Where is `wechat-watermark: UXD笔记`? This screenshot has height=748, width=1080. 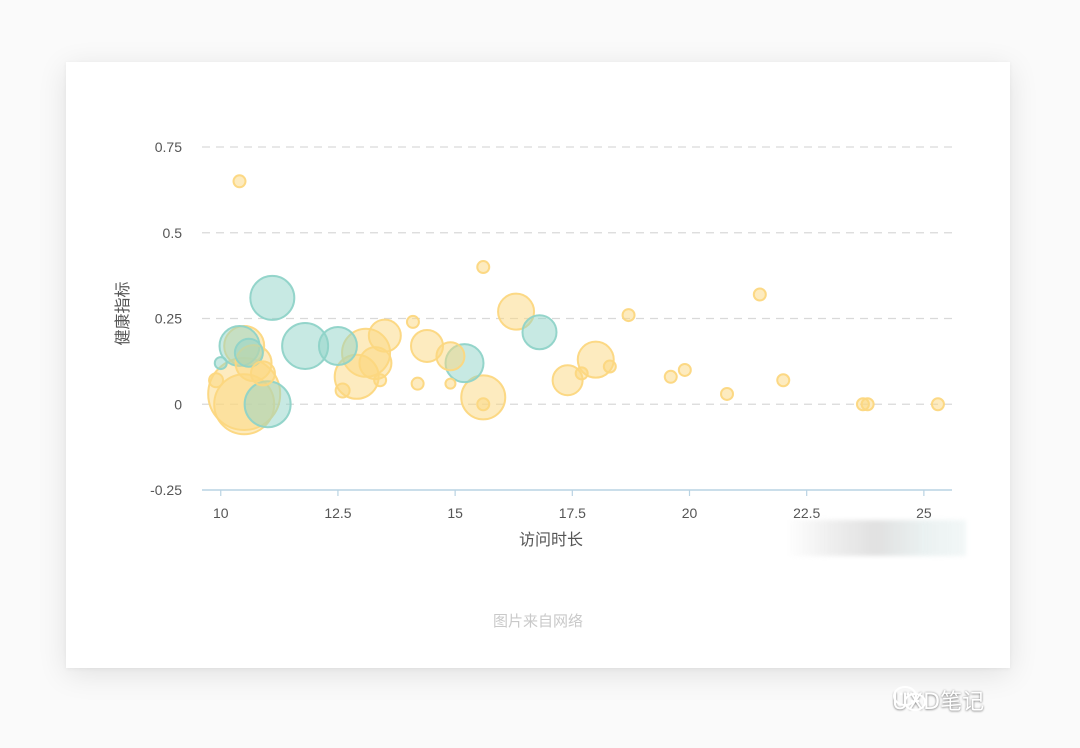
wechat-watermark: UXD笔记 is located at coordinates (938, 700).